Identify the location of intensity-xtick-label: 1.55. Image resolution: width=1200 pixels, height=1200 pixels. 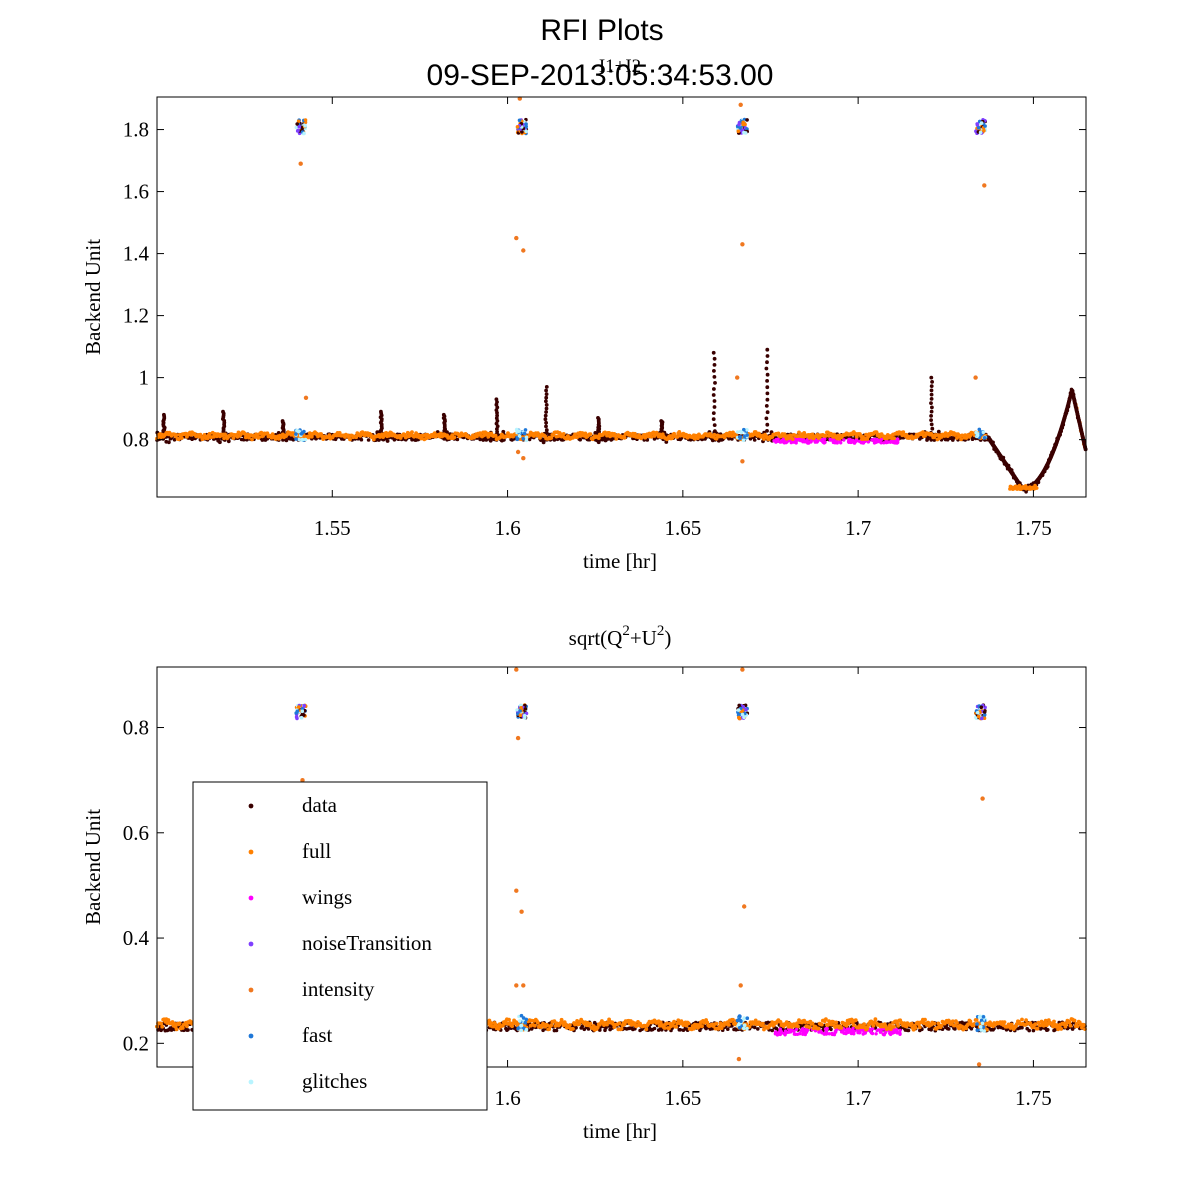
(332, 528).